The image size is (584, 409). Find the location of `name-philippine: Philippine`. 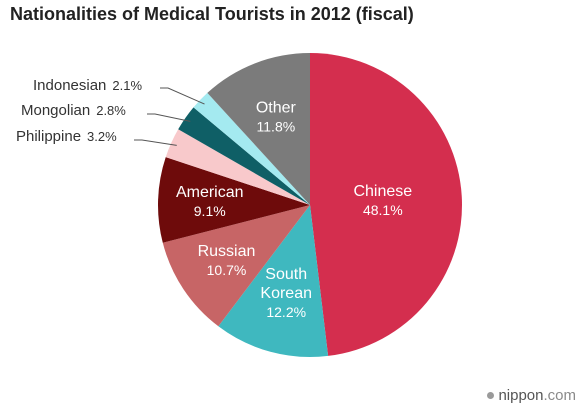

name-philippine: Philippine is located at coordinates (48, 136).